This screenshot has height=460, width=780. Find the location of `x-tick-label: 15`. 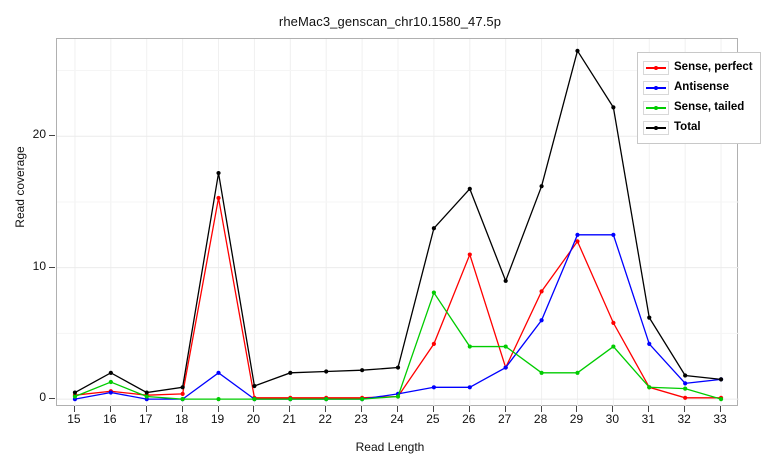

x-tick-label: 15 is located at coordinates (74, 419).